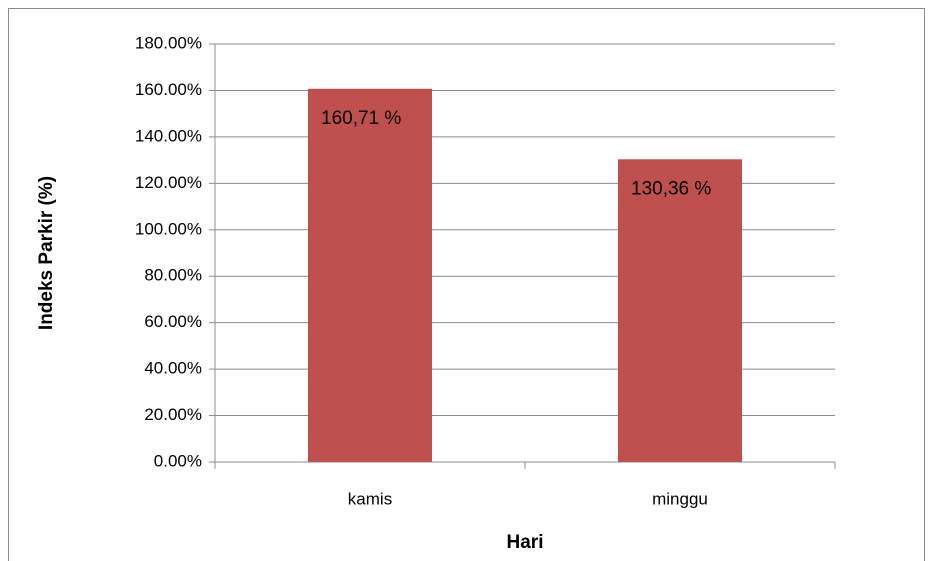 Image resolution: width=936 pixels, height=561 pixels. I want to click on data-label: 130,36 %, so click(671, 188).